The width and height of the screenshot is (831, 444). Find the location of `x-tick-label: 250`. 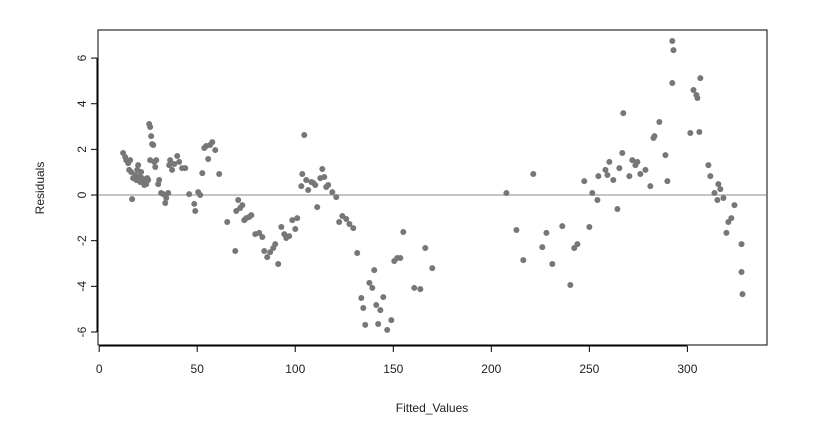

x-tick-label: 250 is located at coordinates (589, 369).